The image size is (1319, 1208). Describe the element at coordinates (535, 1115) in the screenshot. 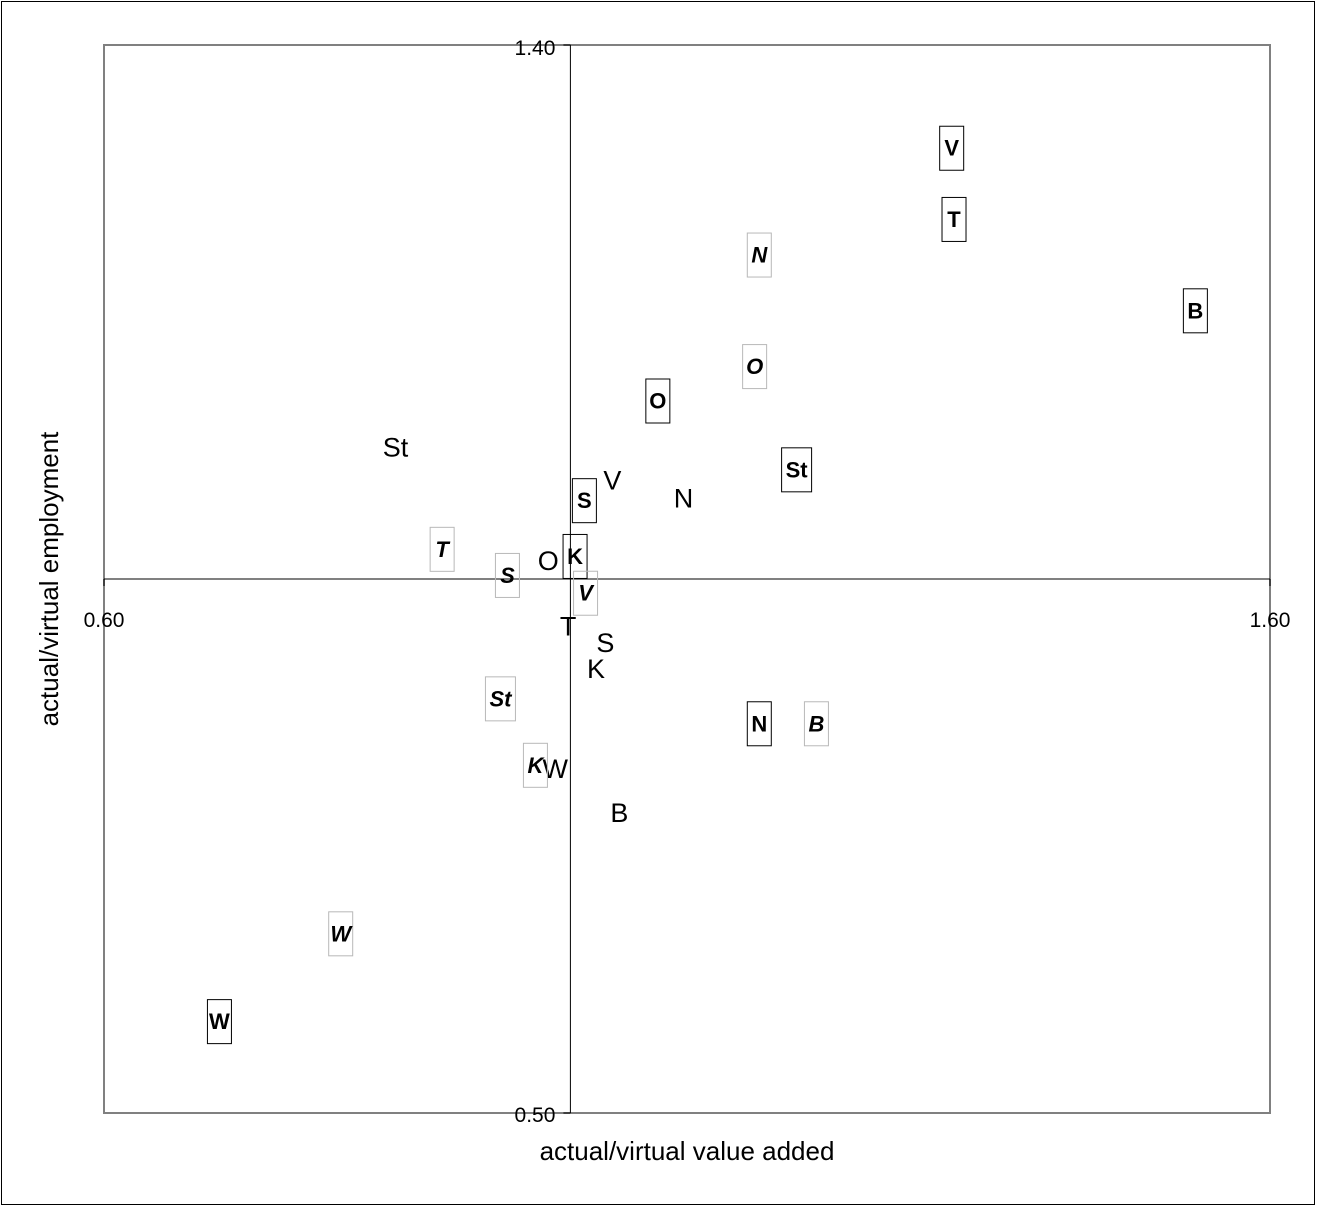

I see `y-tick-label-min: 0.50` at that location.